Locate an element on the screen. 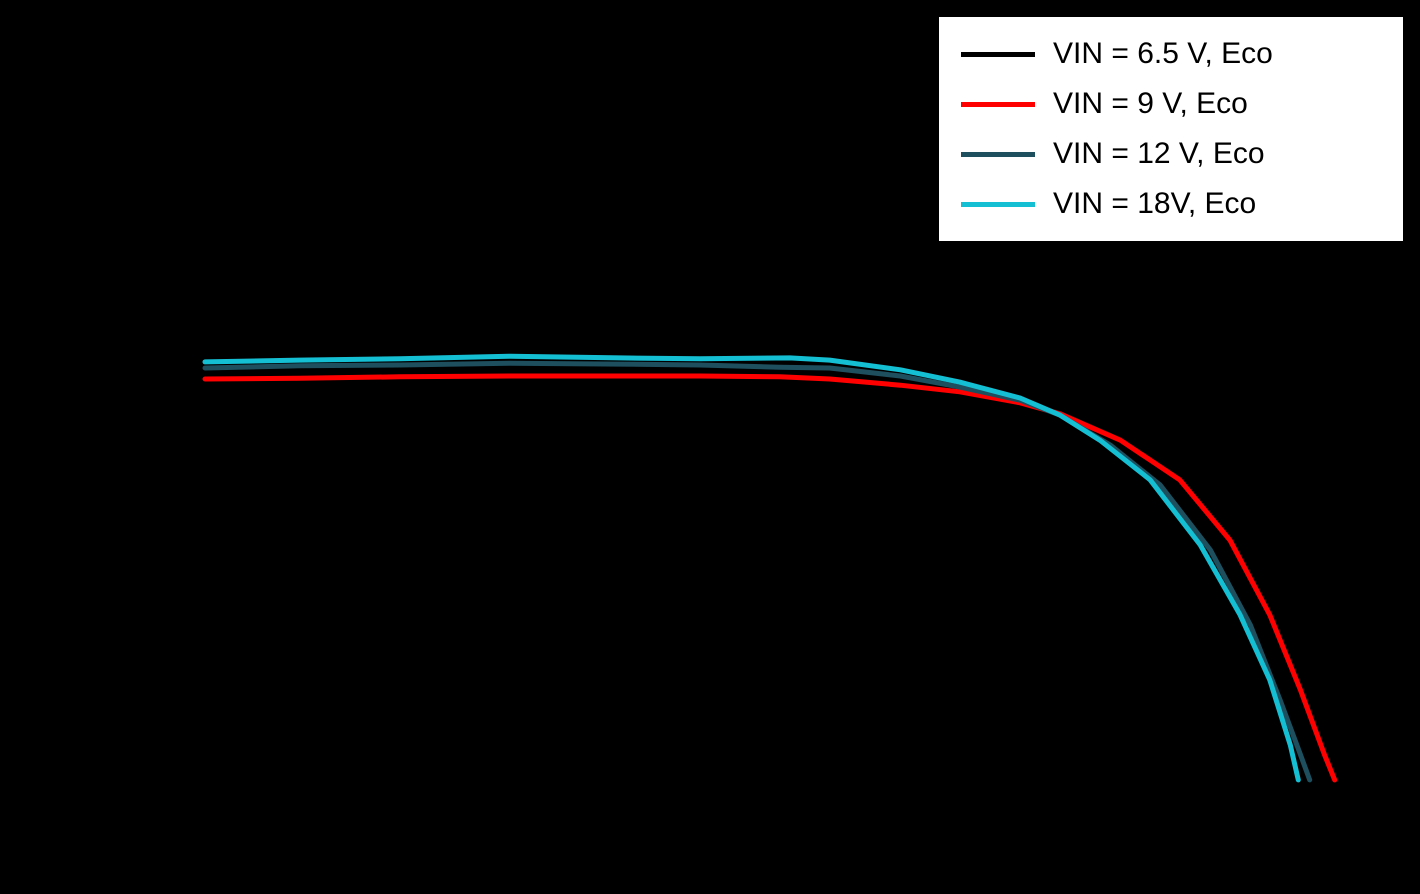  legend-label: VIN = 6.5 V, Eco is located at coordinates (1163, 53).